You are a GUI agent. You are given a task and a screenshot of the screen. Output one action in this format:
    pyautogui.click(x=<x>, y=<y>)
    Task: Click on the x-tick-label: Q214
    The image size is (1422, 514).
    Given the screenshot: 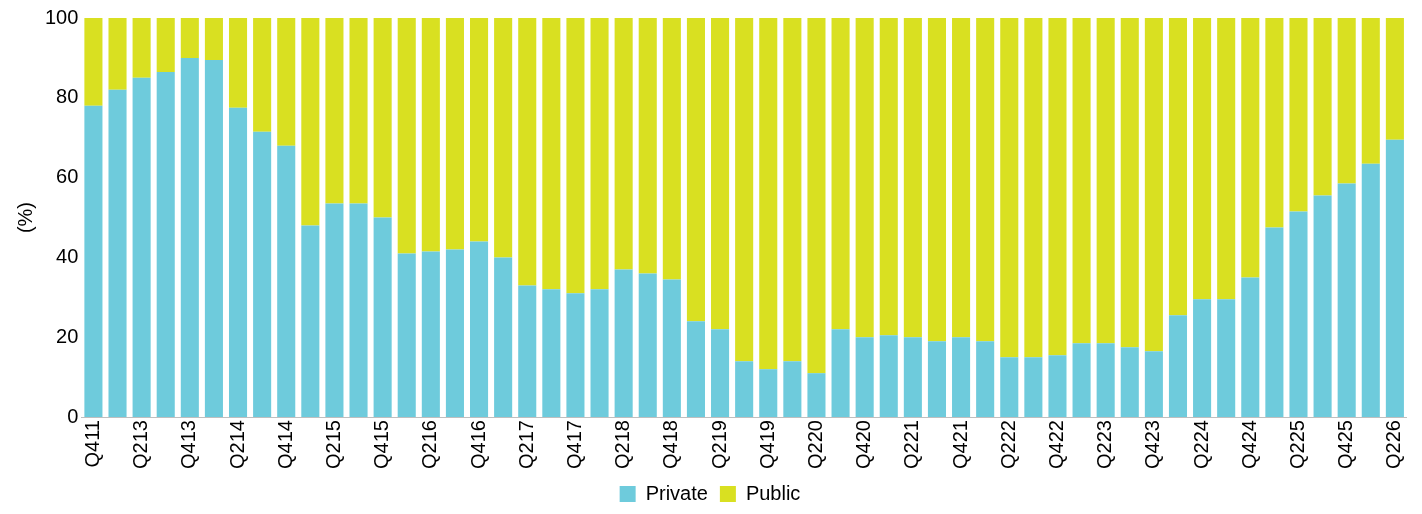 What is the action you would take?
    pyautogui.click(x=236, y=445)
    